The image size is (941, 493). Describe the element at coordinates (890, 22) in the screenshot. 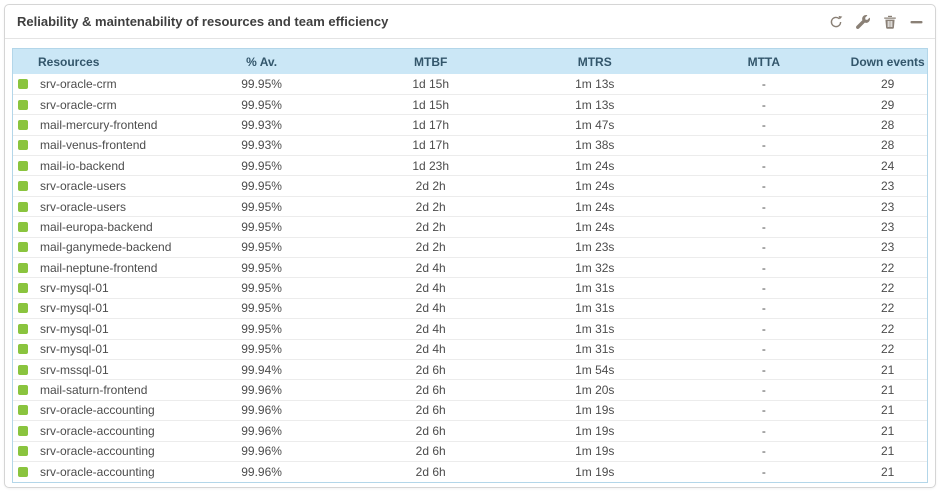

I see `trash-icon` at that location.